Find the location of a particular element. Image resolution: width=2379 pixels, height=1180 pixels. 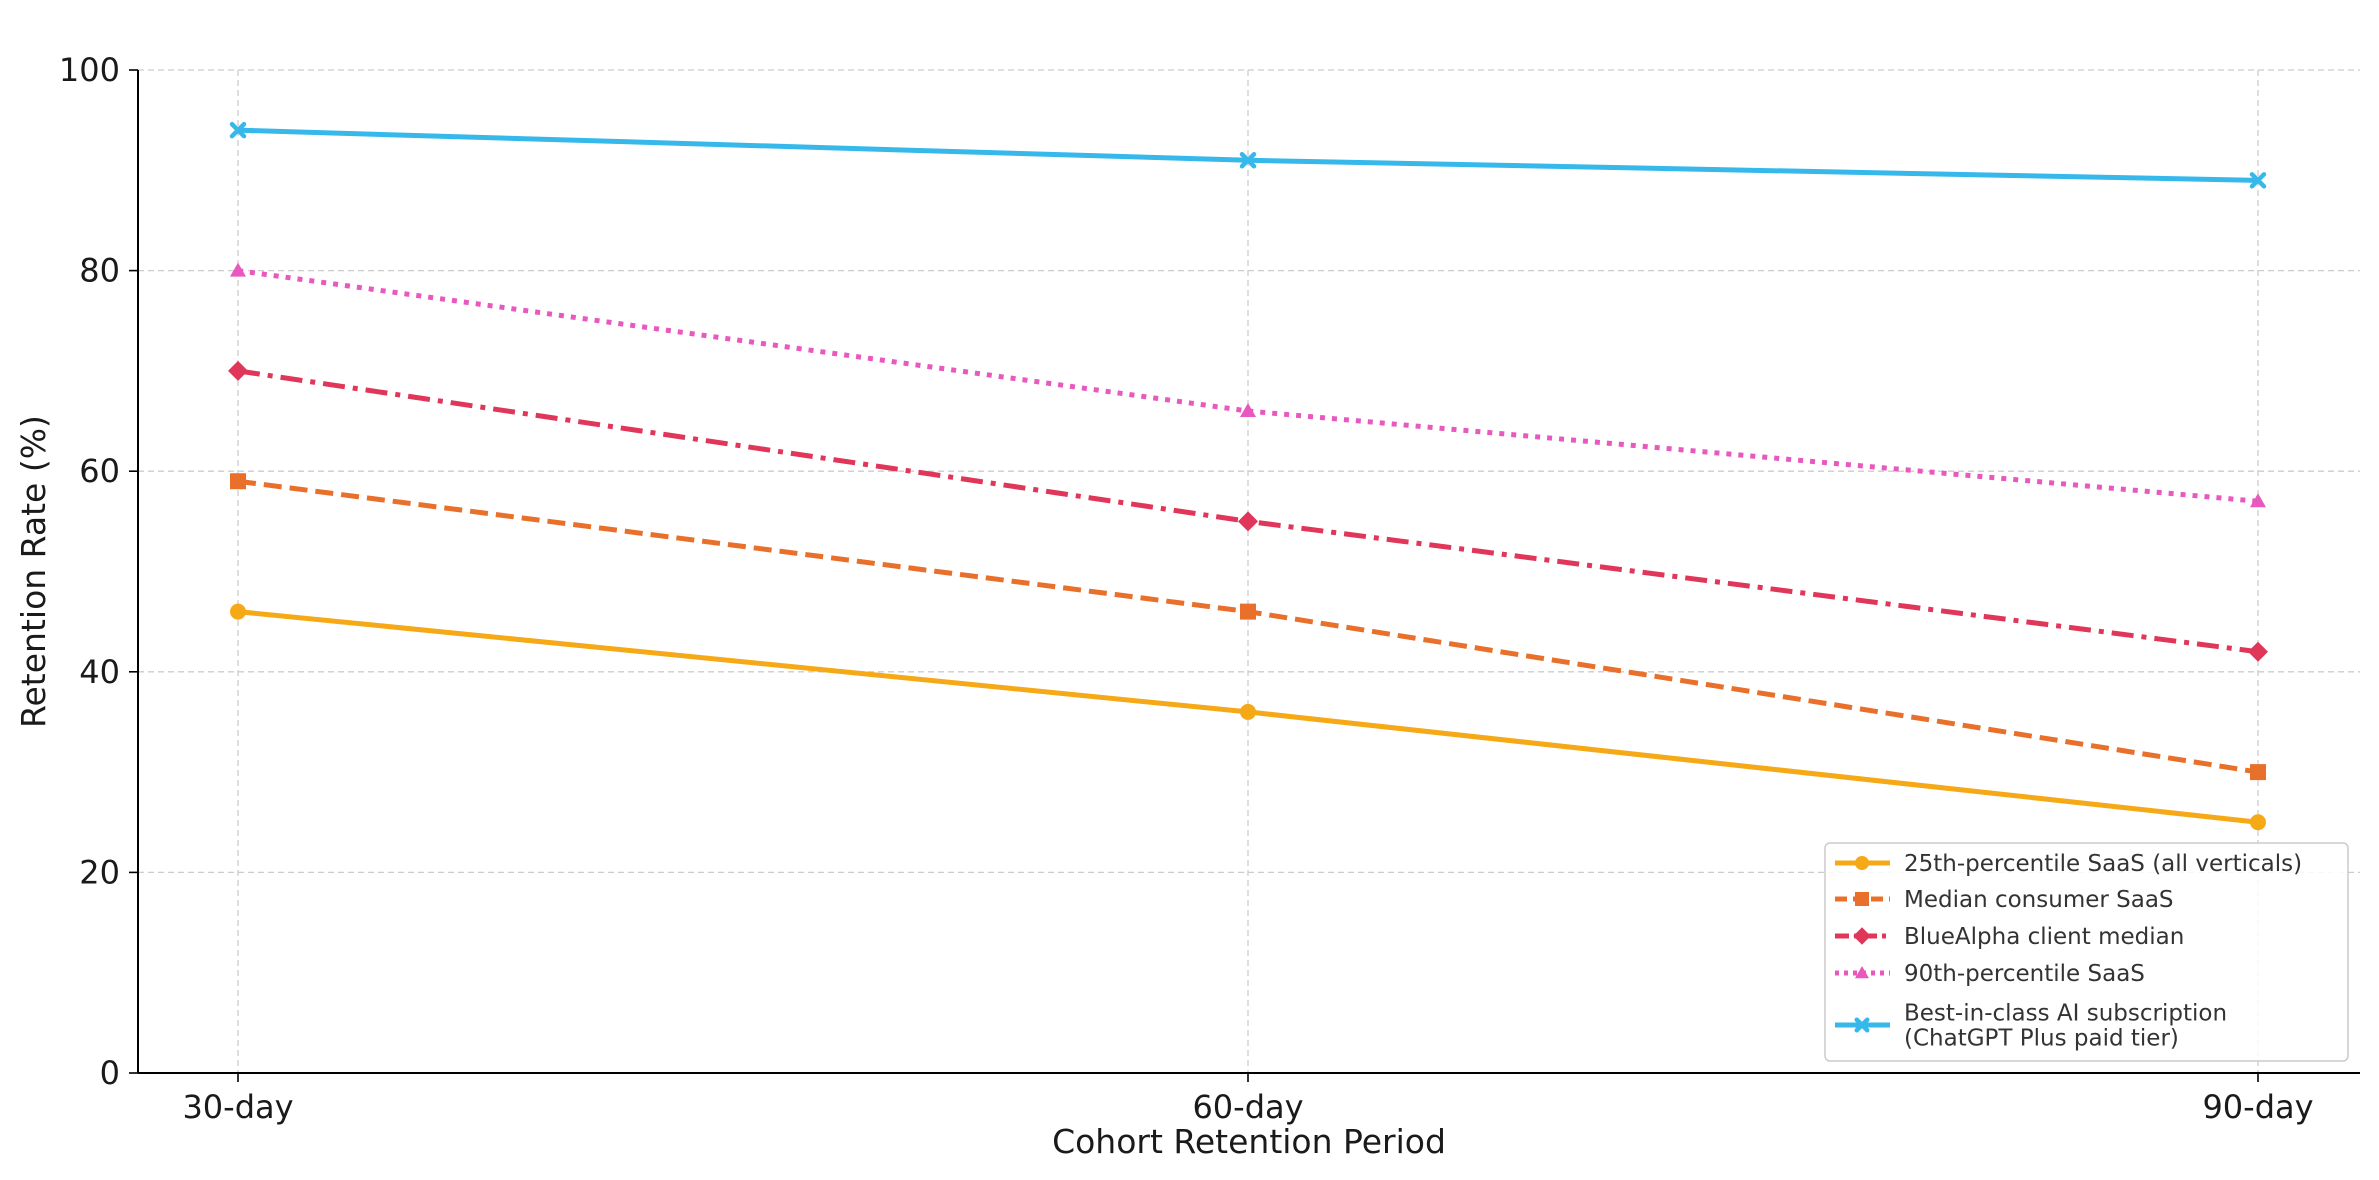

legend-label: 90th-percentile SaaS is located at coordinates (2024, 974).